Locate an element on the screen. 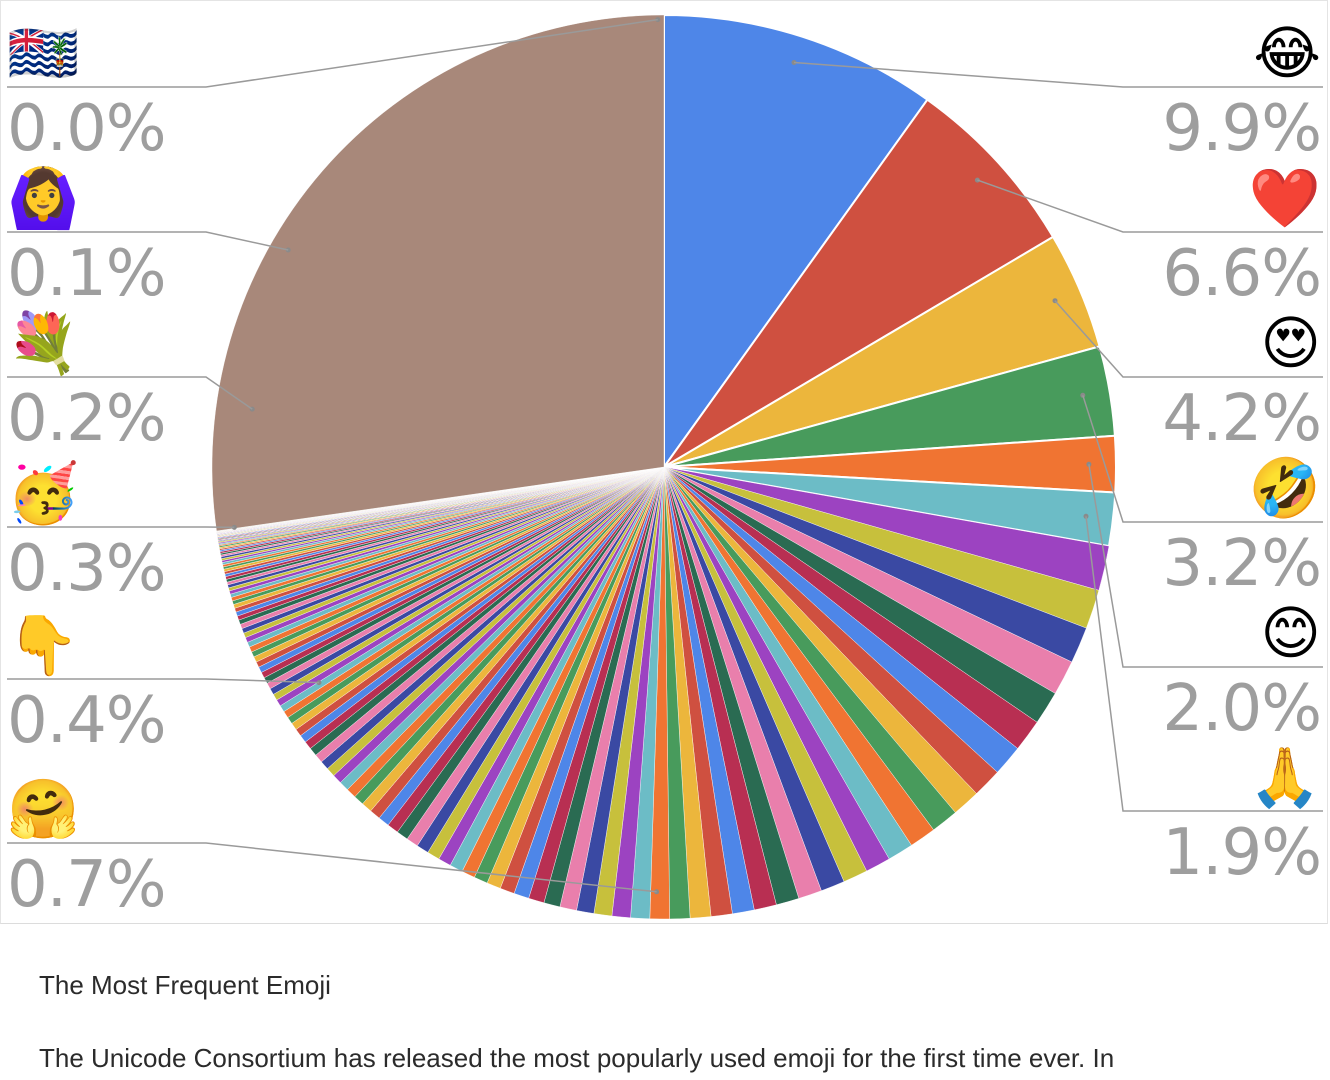 This screenshot has width=1330, height=1080. percent-label: 0.2% is located at coordinates (86, 419).